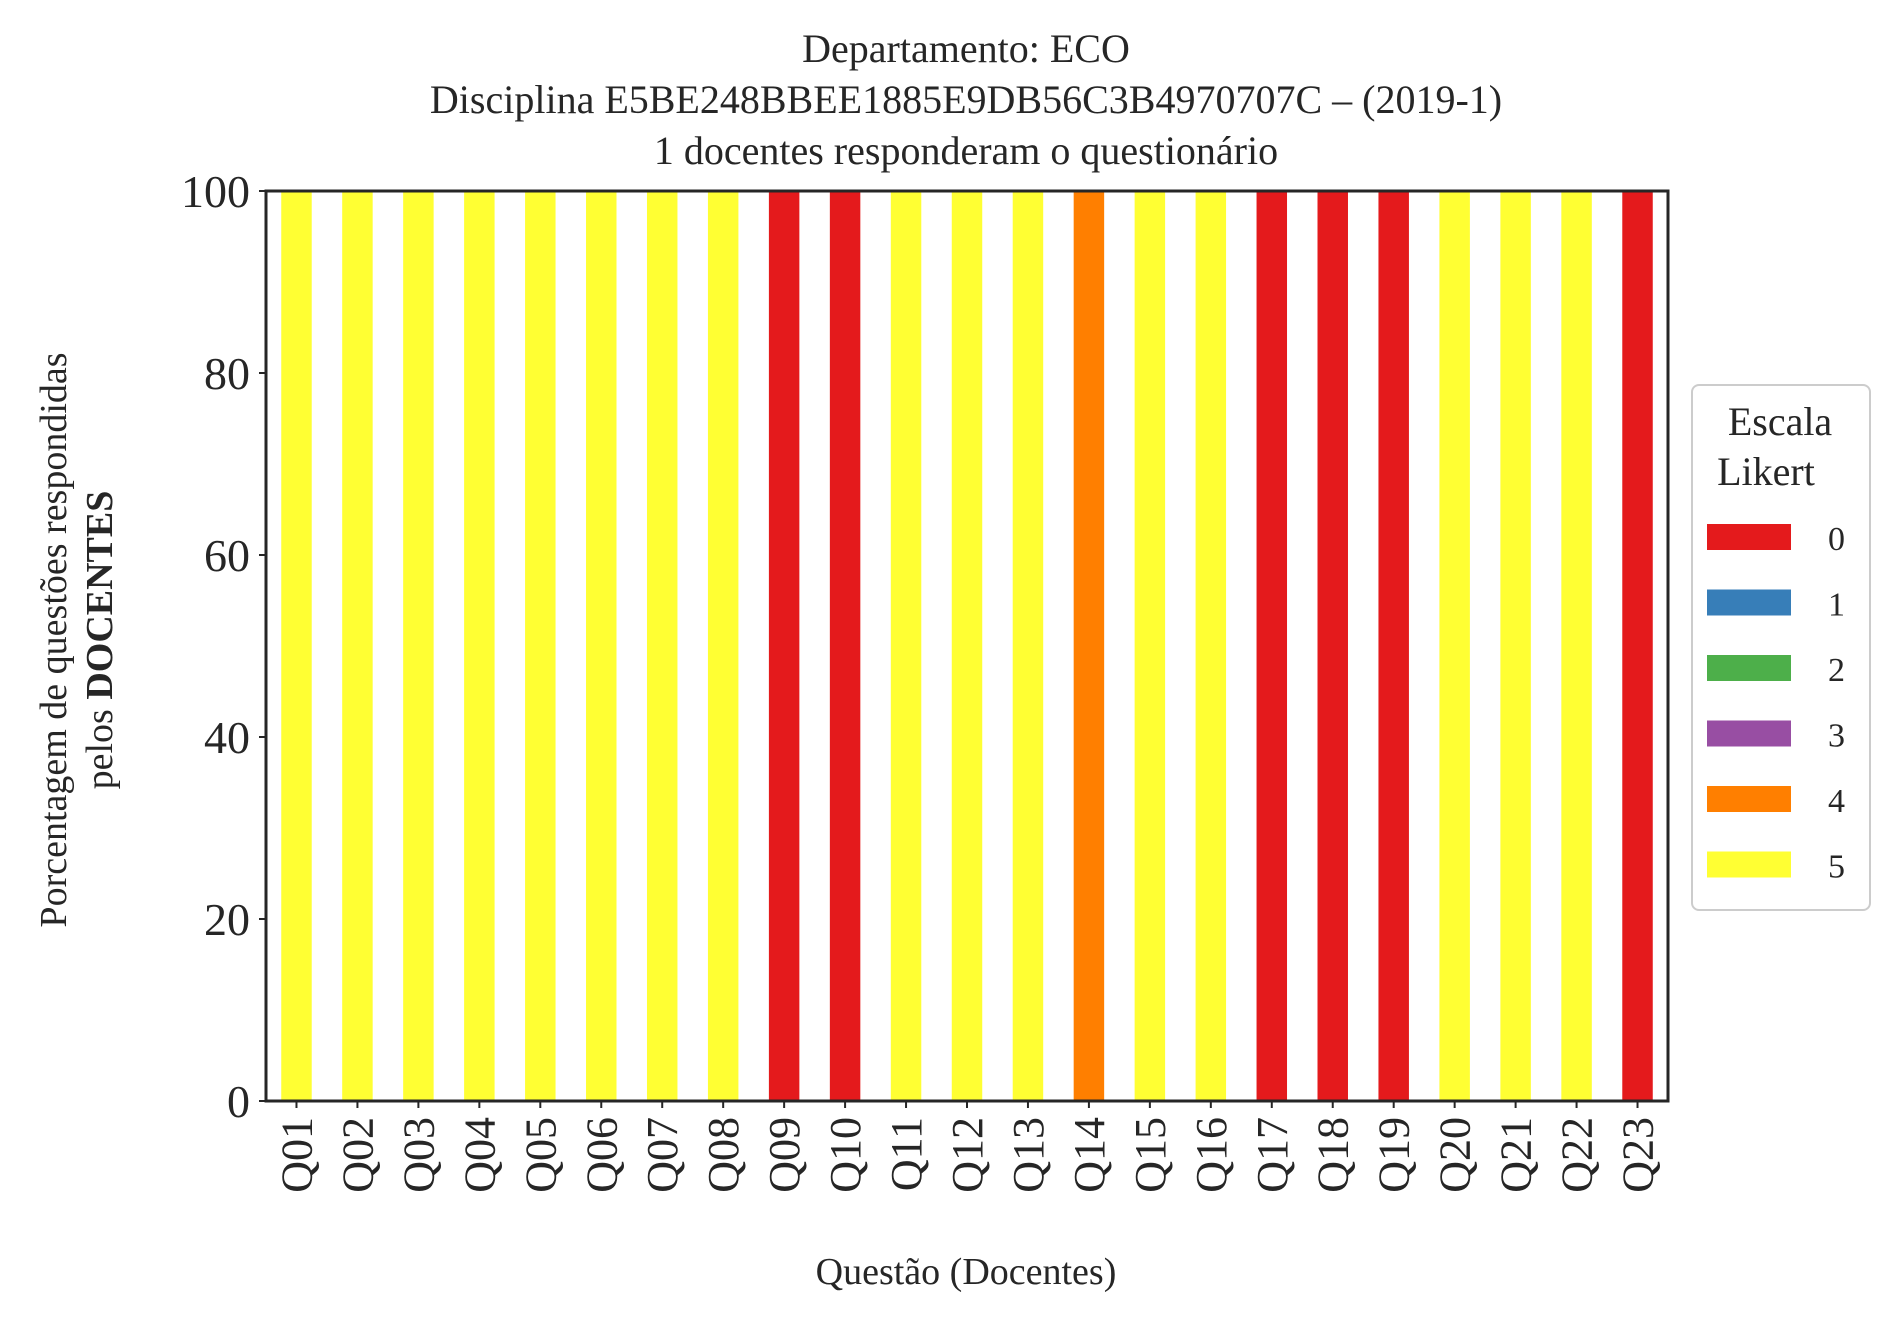  Describe the element at coordinates (723, 1155) in the screenshot. I see `x-tick-label: Q08` at that location.